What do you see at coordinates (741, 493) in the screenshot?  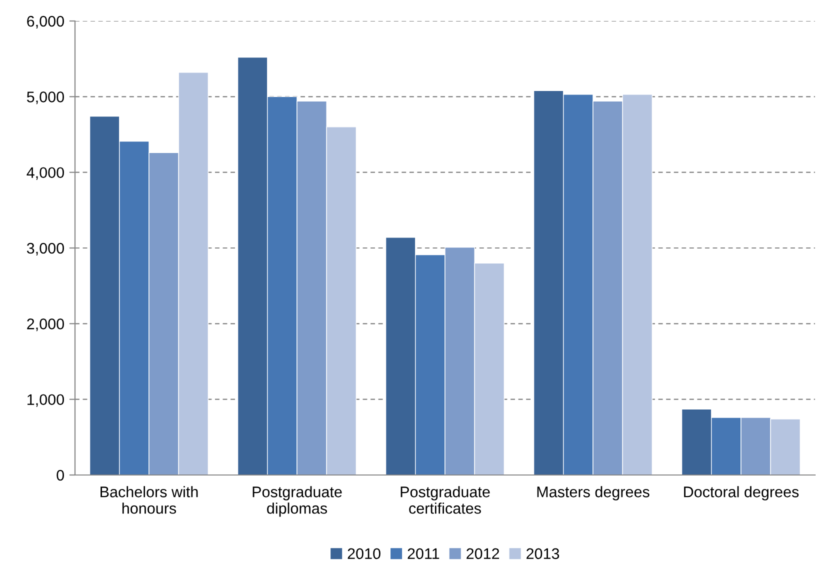 I see `x-tick-label: Doctoral degrees` at bounding box center [741, 493].